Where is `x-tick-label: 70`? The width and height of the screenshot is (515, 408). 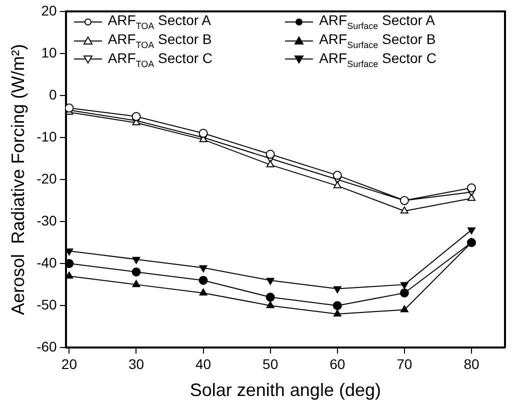 x-tick-label: 70 is located at coordinates (404, 364).